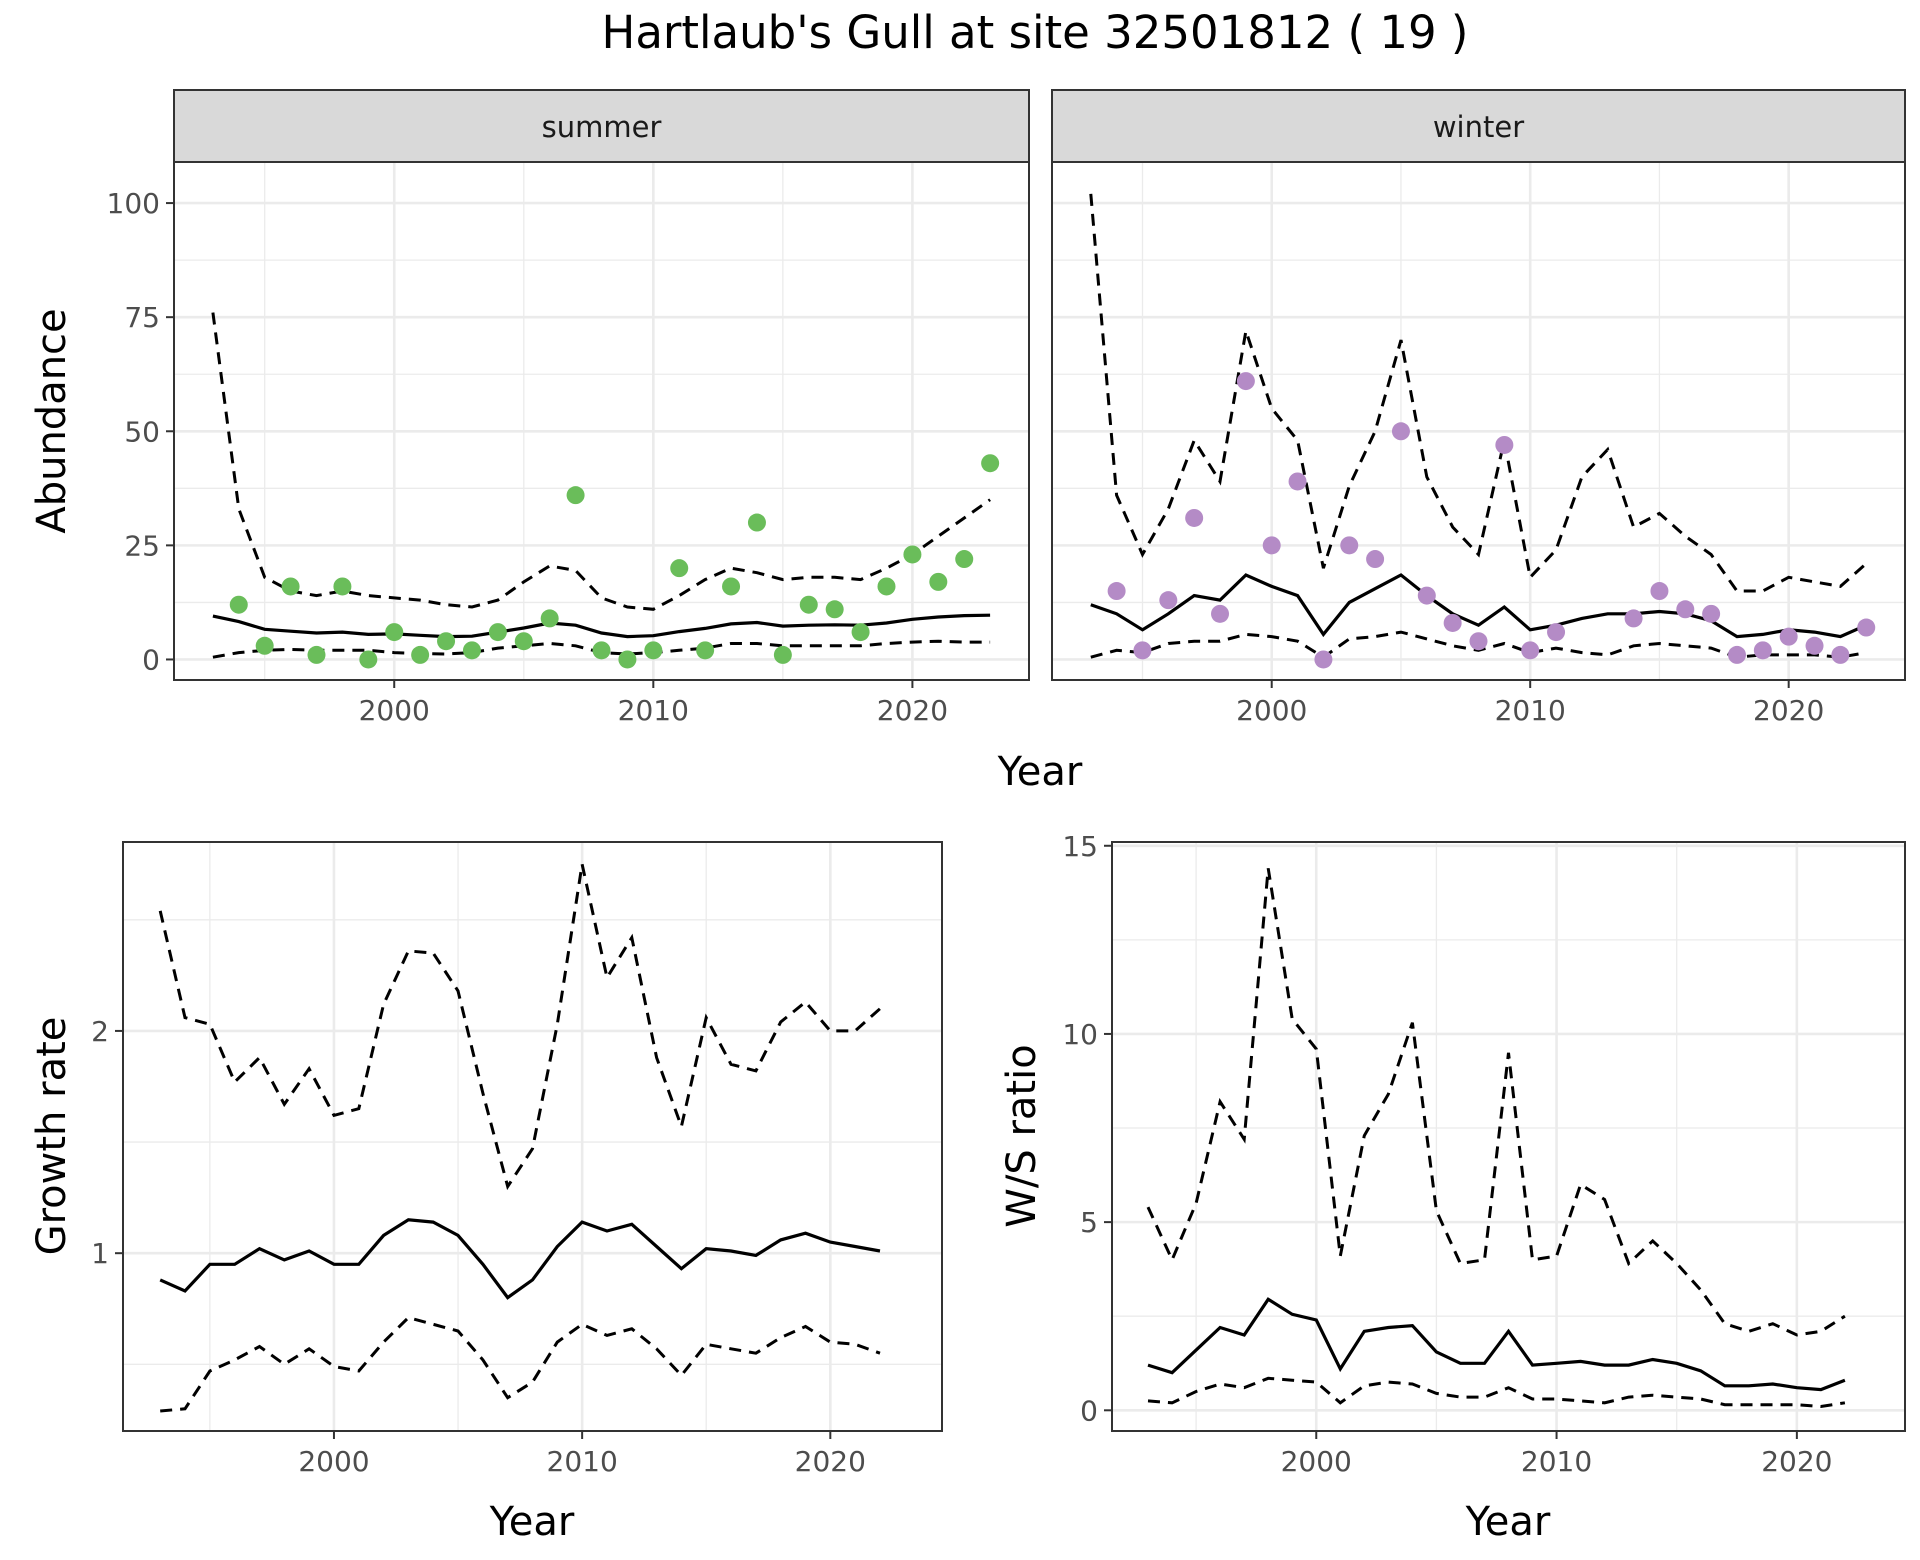  I want to click on y-axis-title: Growth rate, so click(52, 1136).